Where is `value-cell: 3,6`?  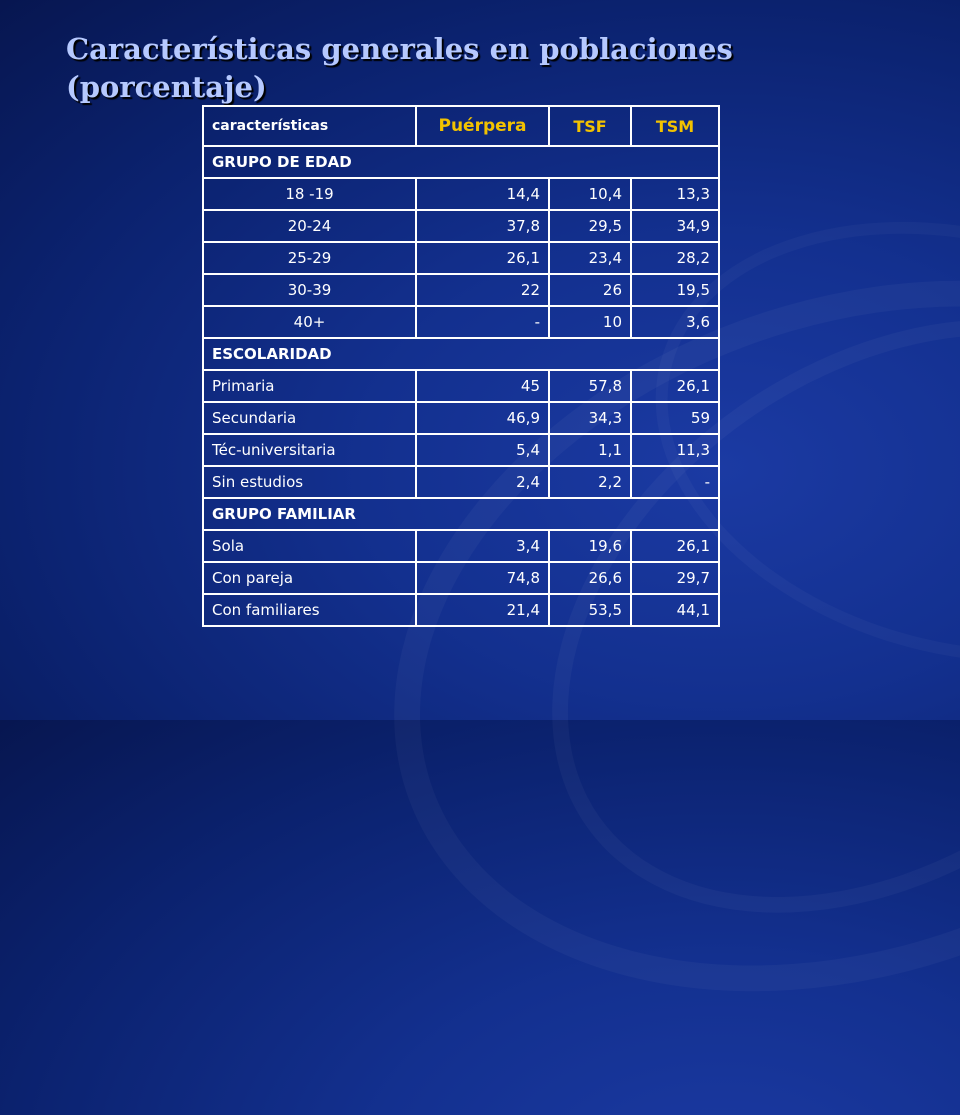
value-cell: 3,6 is located at coordinates (675, 322).